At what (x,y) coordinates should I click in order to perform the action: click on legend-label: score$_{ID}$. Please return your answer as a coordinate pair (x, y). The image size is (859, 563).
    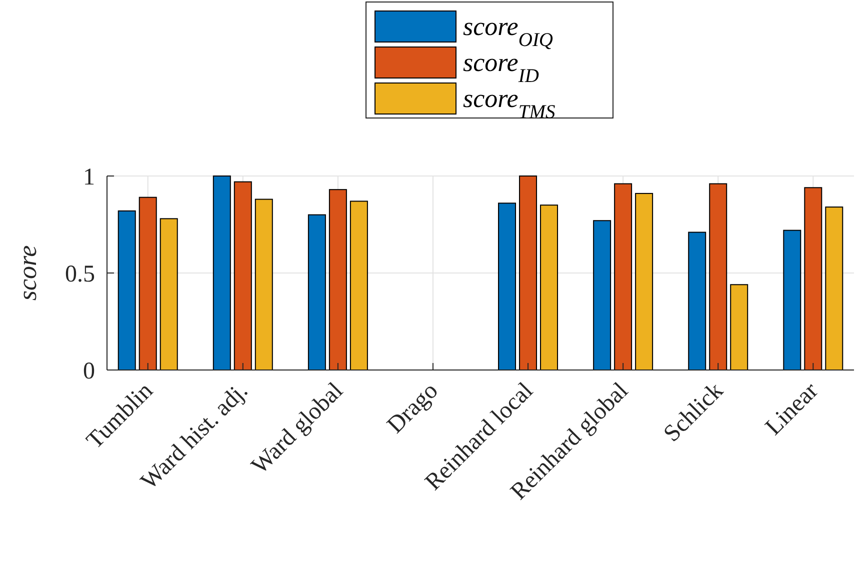
    Looking at the image, I should click on (501, 67).